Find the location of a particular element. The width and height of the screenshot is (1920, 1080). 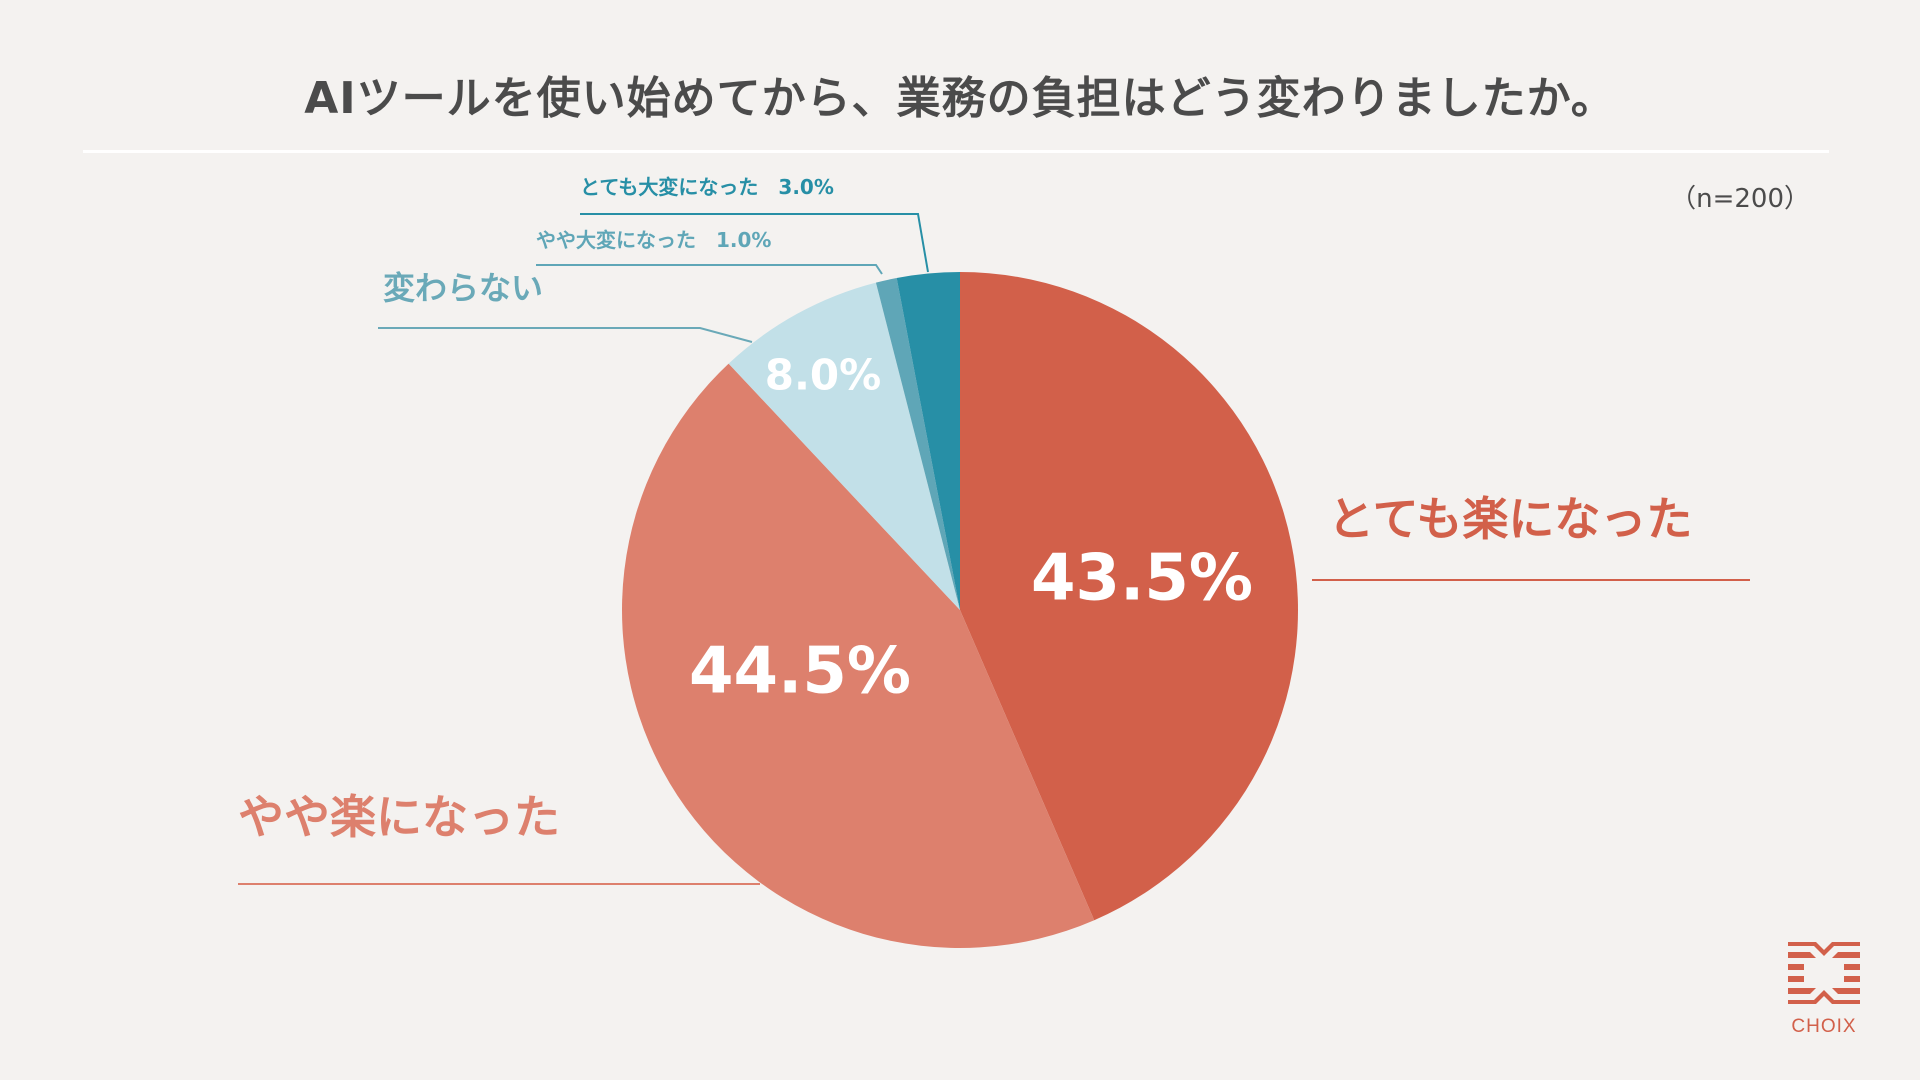

slice-3-value-label: 8.0% is located at coordinates (823, 375).